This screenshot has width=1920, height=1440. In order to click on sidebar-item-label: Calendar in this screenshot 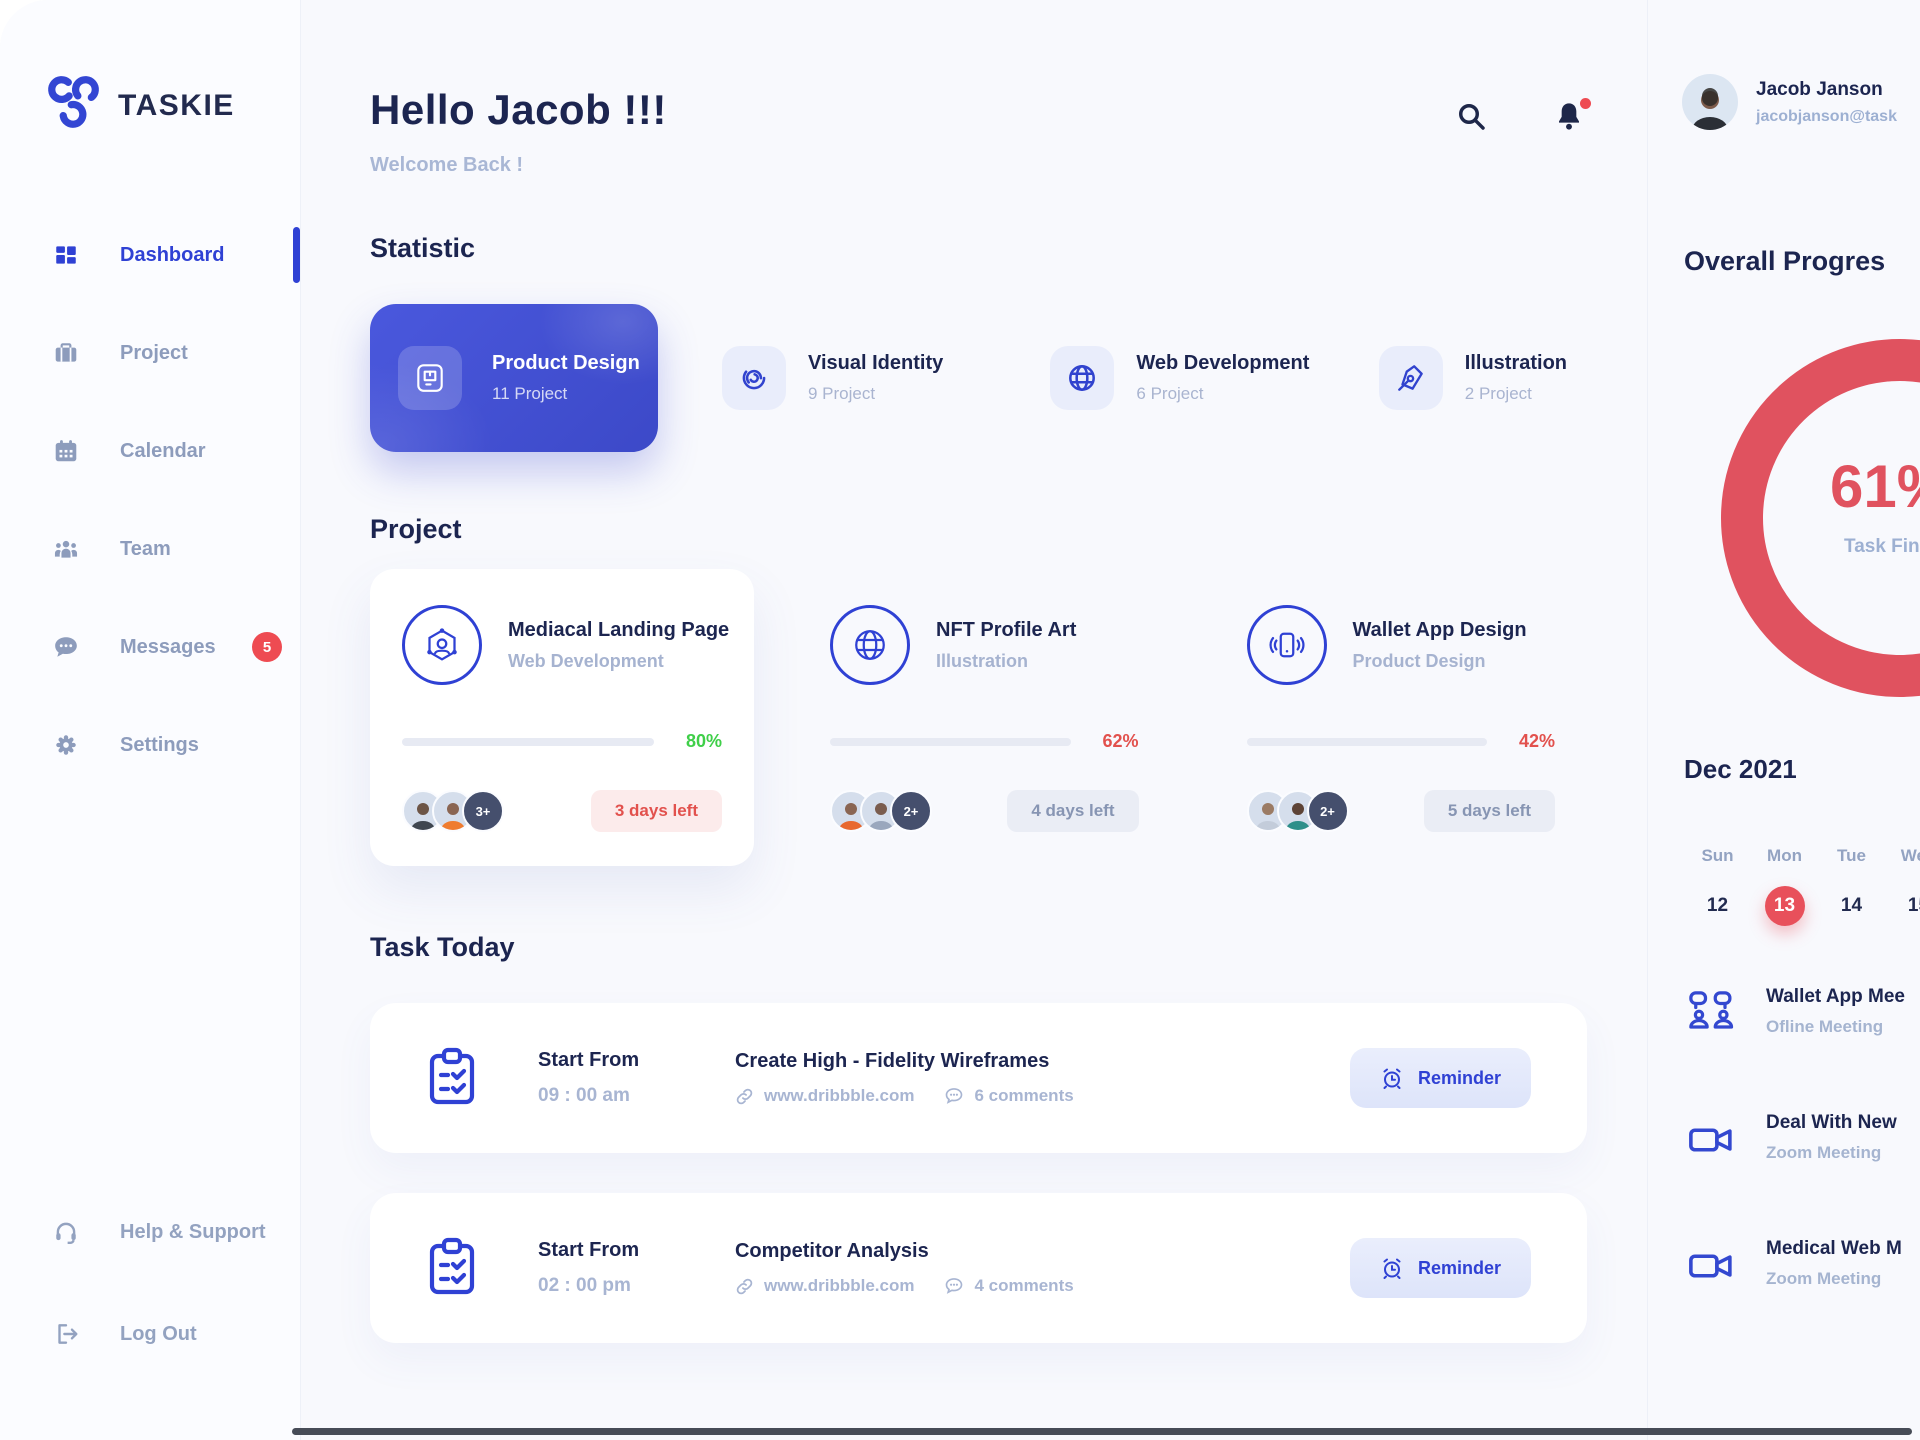, I will do `click(163, 450)`.